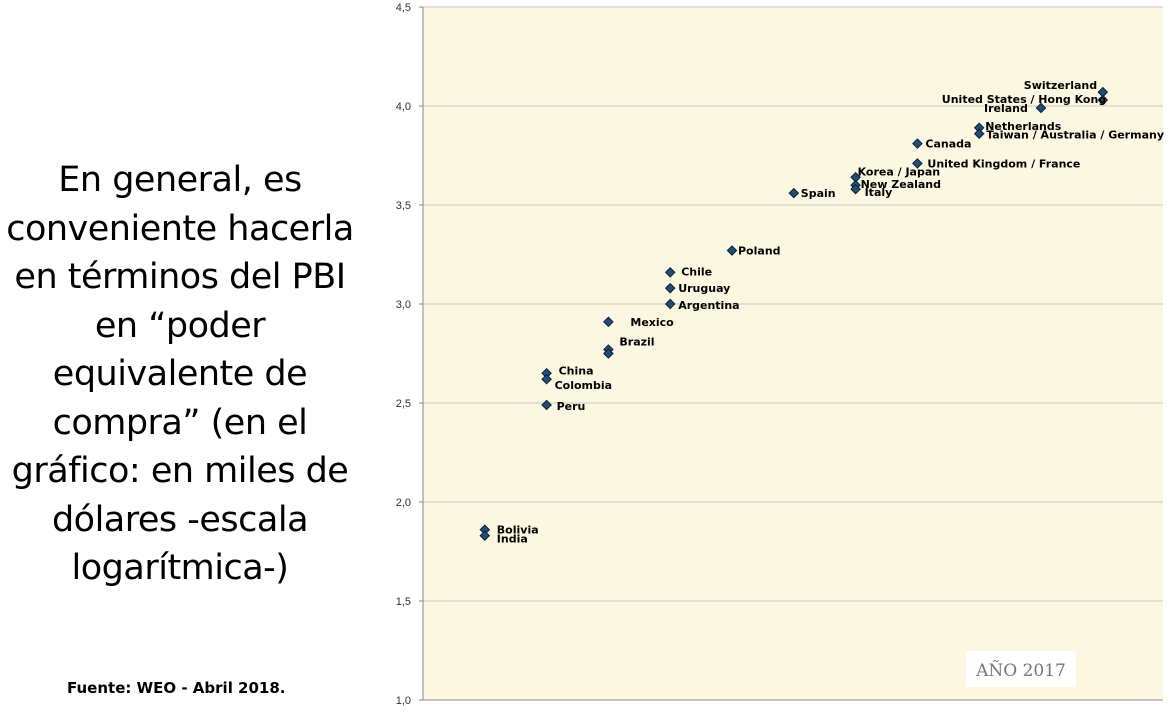  What do you see at coordinates (1060, 85) in the screenshot?
I see `point-label: Switzerland` at bounding box center [1060, 85].